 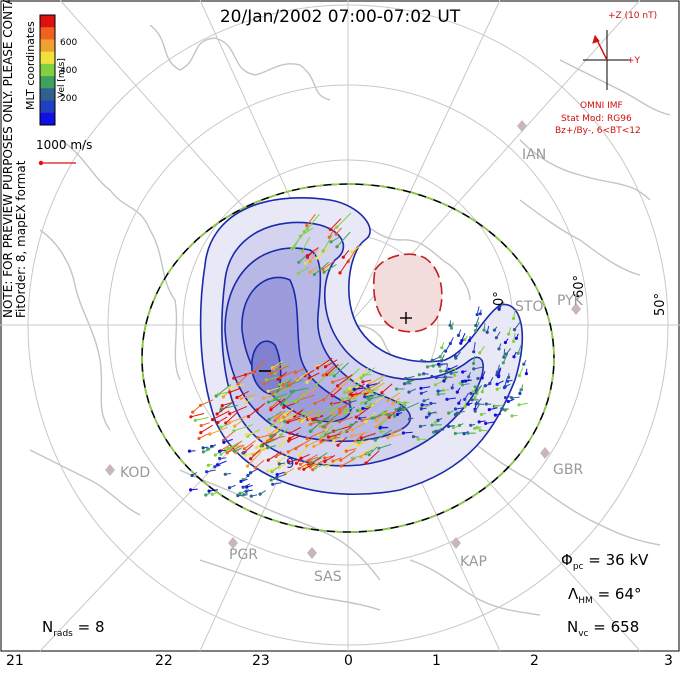 What do you see at coordinates (340, 17) in the screenshot?
I see `map-title: 20/Jan/2002 07:00-07:02 UT` at bounding box center [340, 17].